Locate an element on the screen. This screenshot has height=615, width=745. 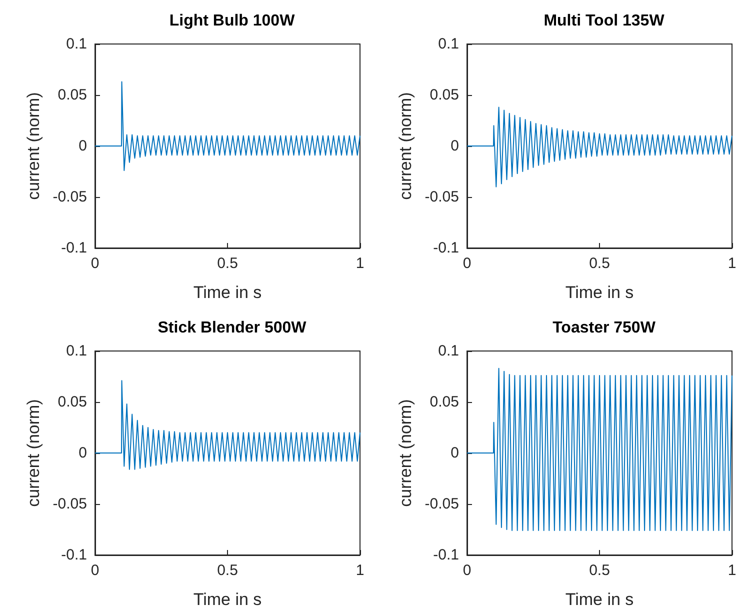
chart-title: Light Bulb 100W is located at coordinates (232, 21).